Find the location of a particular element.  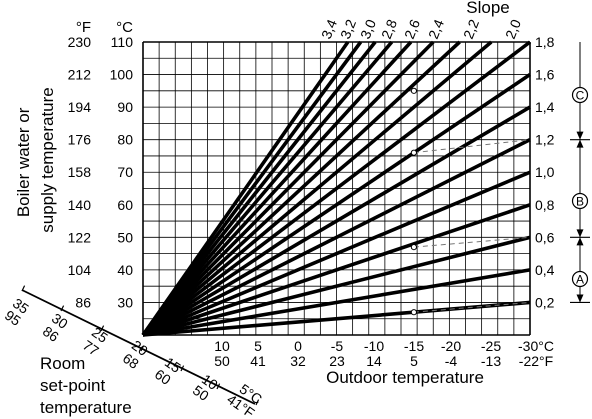

x-tick-celsius: -30°C is located at coordinates (536, 346).